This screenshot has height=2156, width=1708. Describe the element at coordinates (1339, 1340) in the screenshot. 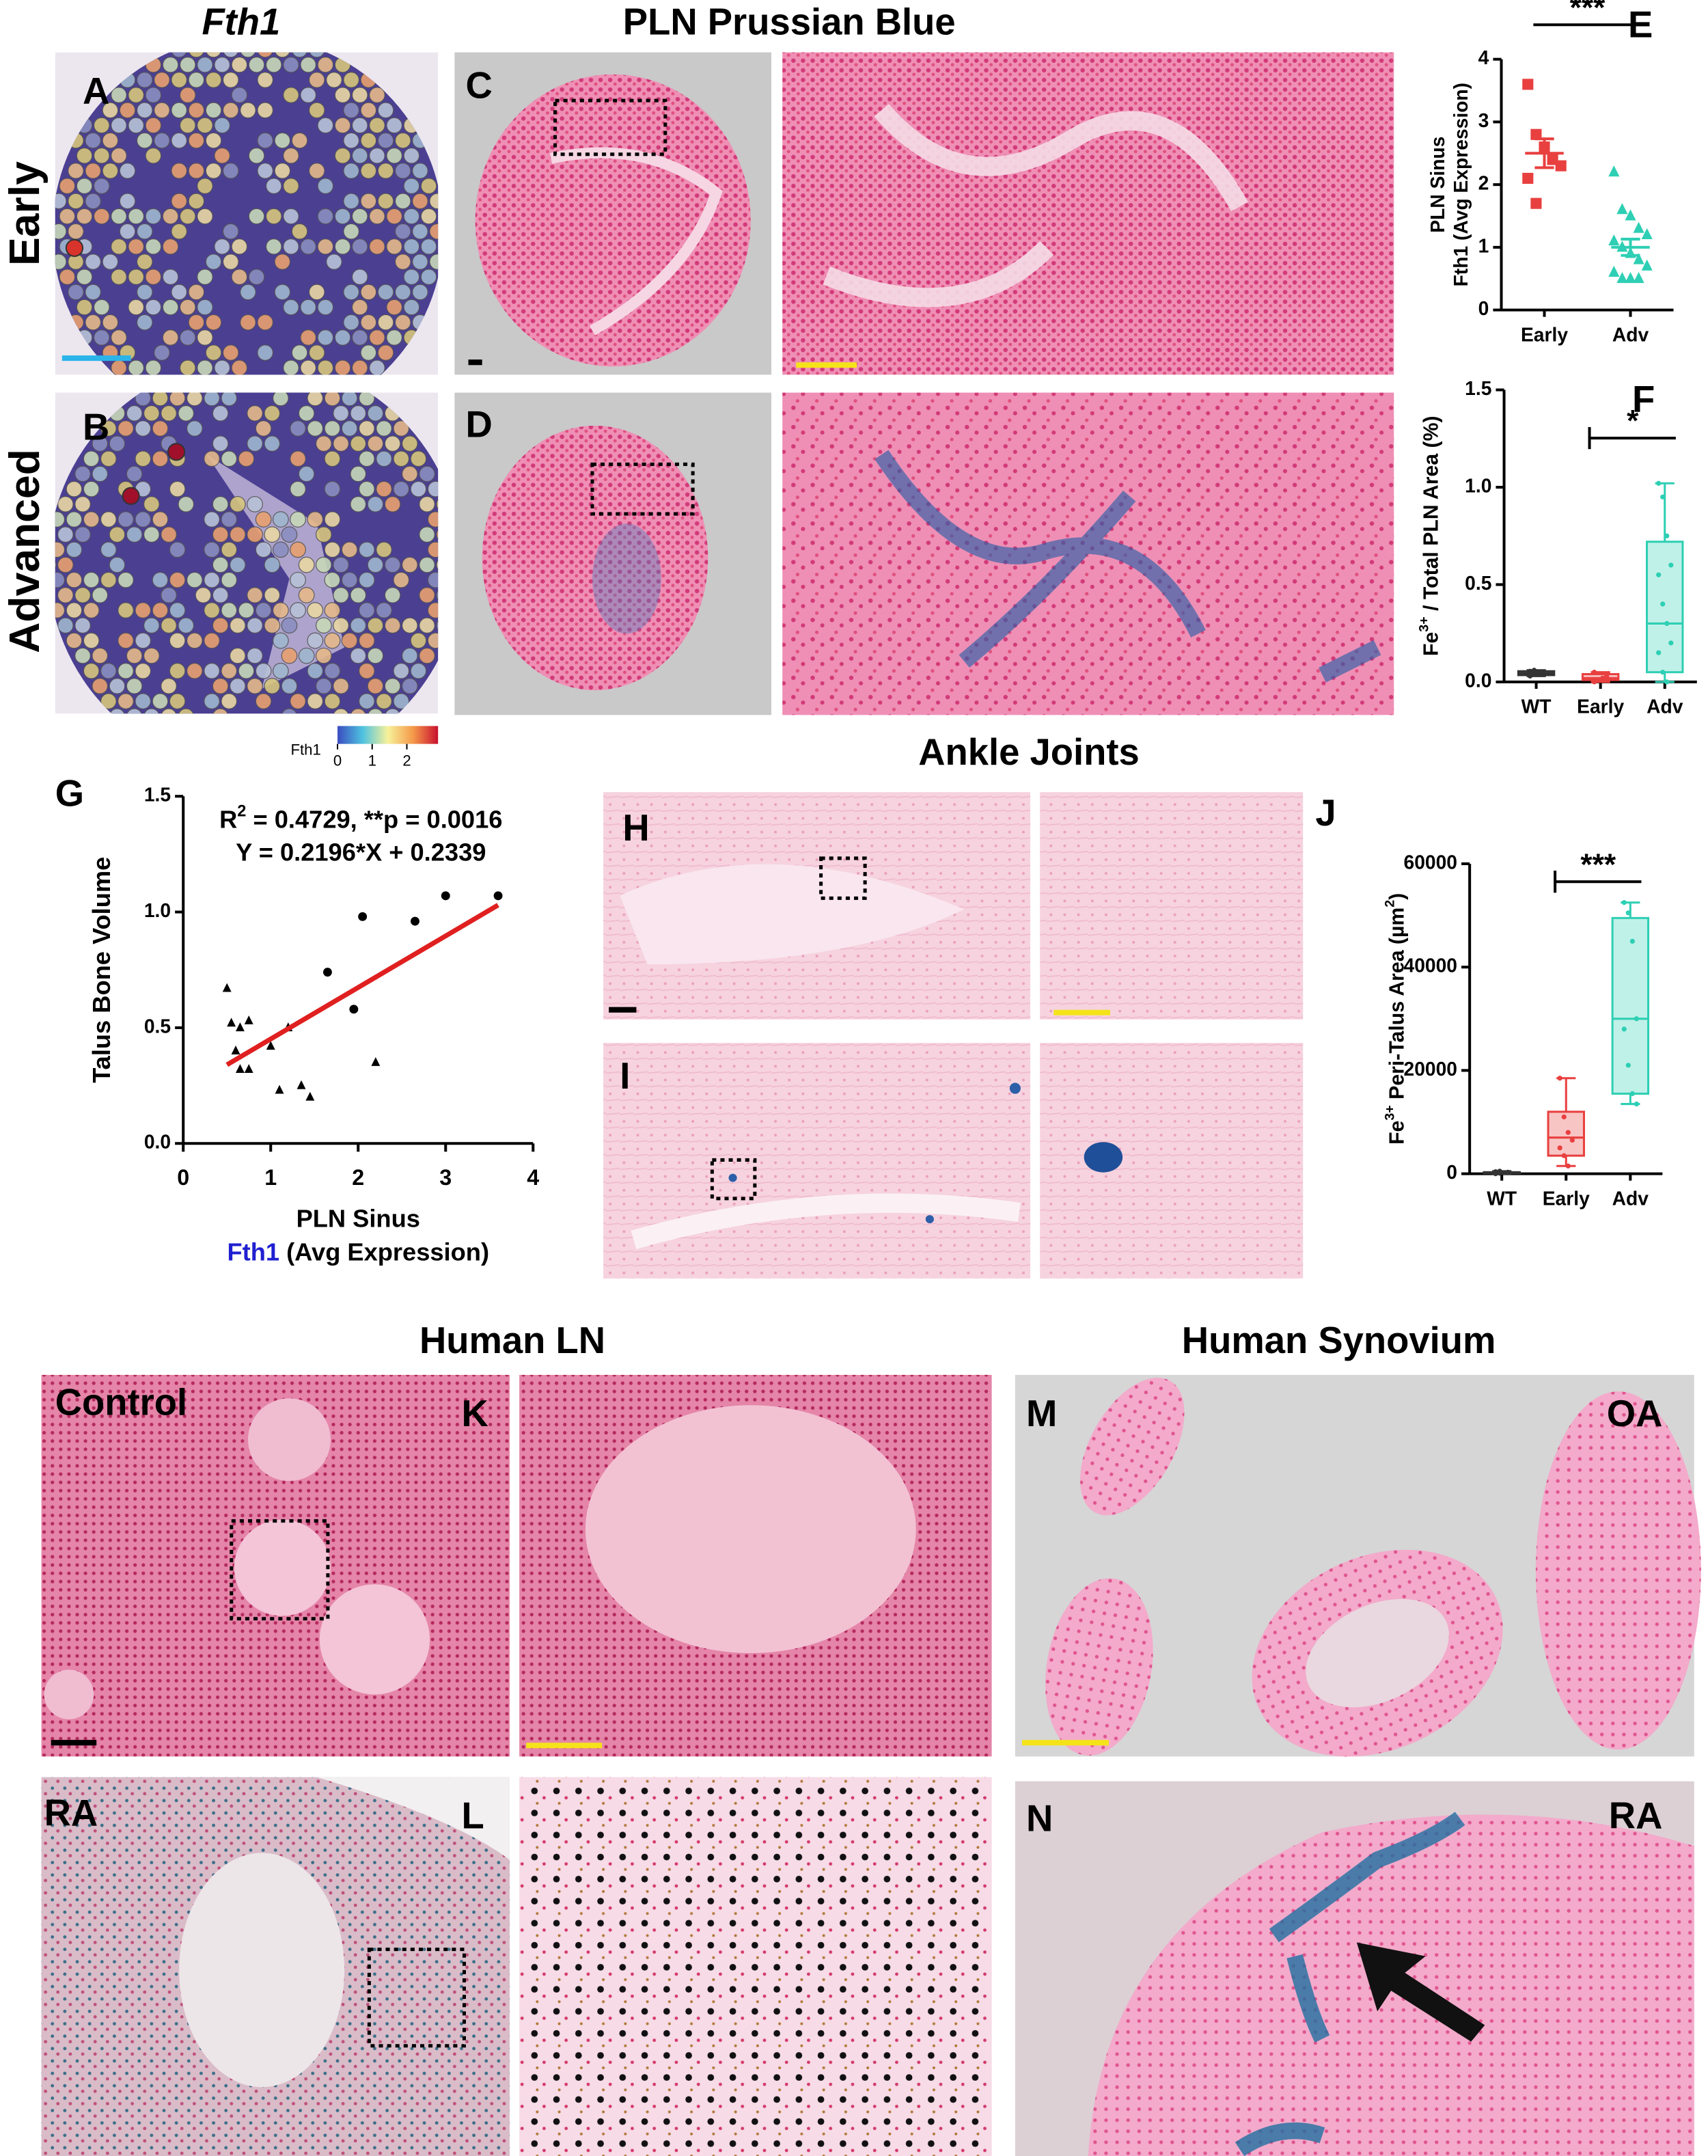

I see `header: Human Synovium` at that location.